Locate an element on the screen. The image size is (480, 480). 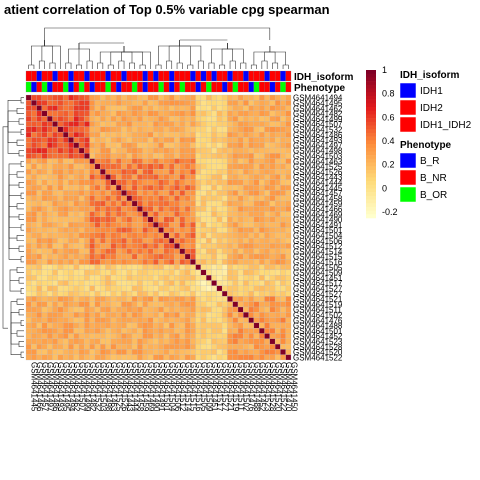
column-label: GSM4641482 is located at coordinates (92, 387).